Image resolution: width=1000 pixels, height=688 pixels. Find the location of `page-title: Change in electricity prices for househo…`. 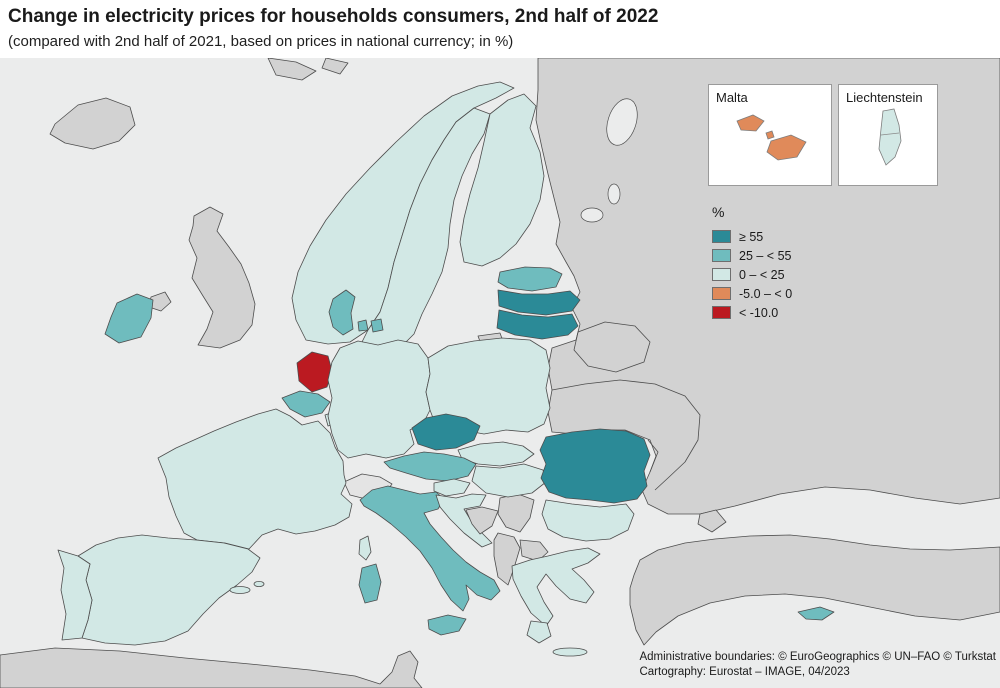

page-title: Change in electricity prices for househo… is located at coordinates (333, 16).